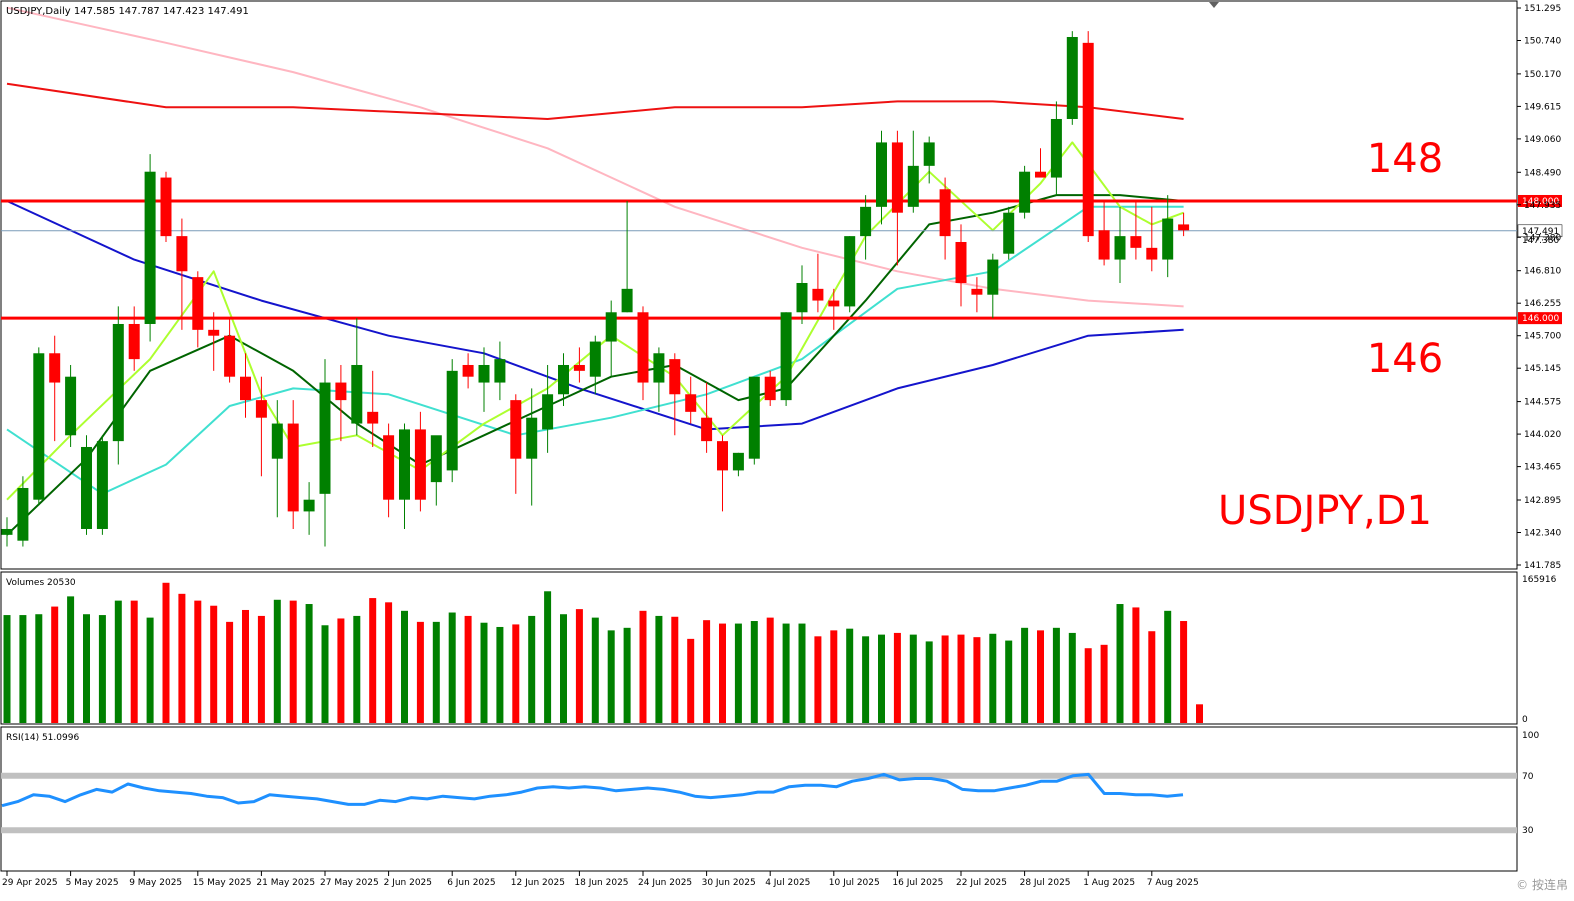  I want to click on y-tick-label: 149.615, so click(1542, 107).